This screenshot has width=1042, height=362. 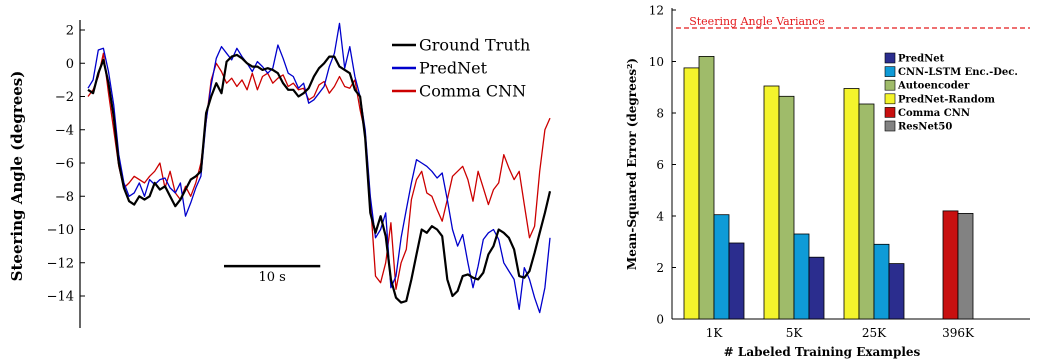 What do you see at coordinates (453, 68) in the screenshot?
I see `left-legend-label: PredNet` at bounding box center [453, 68].